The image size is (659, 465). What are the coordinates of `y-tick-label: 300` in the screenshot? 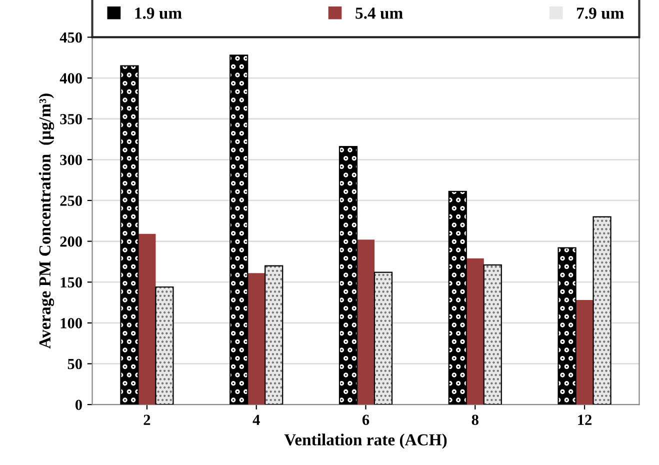 It's located at (71, 160).